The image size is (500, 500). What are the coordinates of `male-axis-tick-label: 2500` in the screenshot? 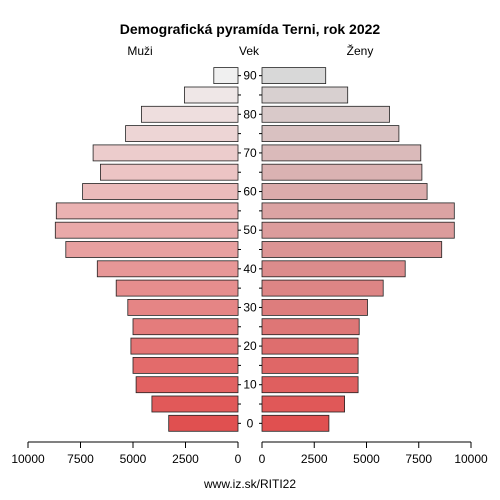 It's located at (185, 459).